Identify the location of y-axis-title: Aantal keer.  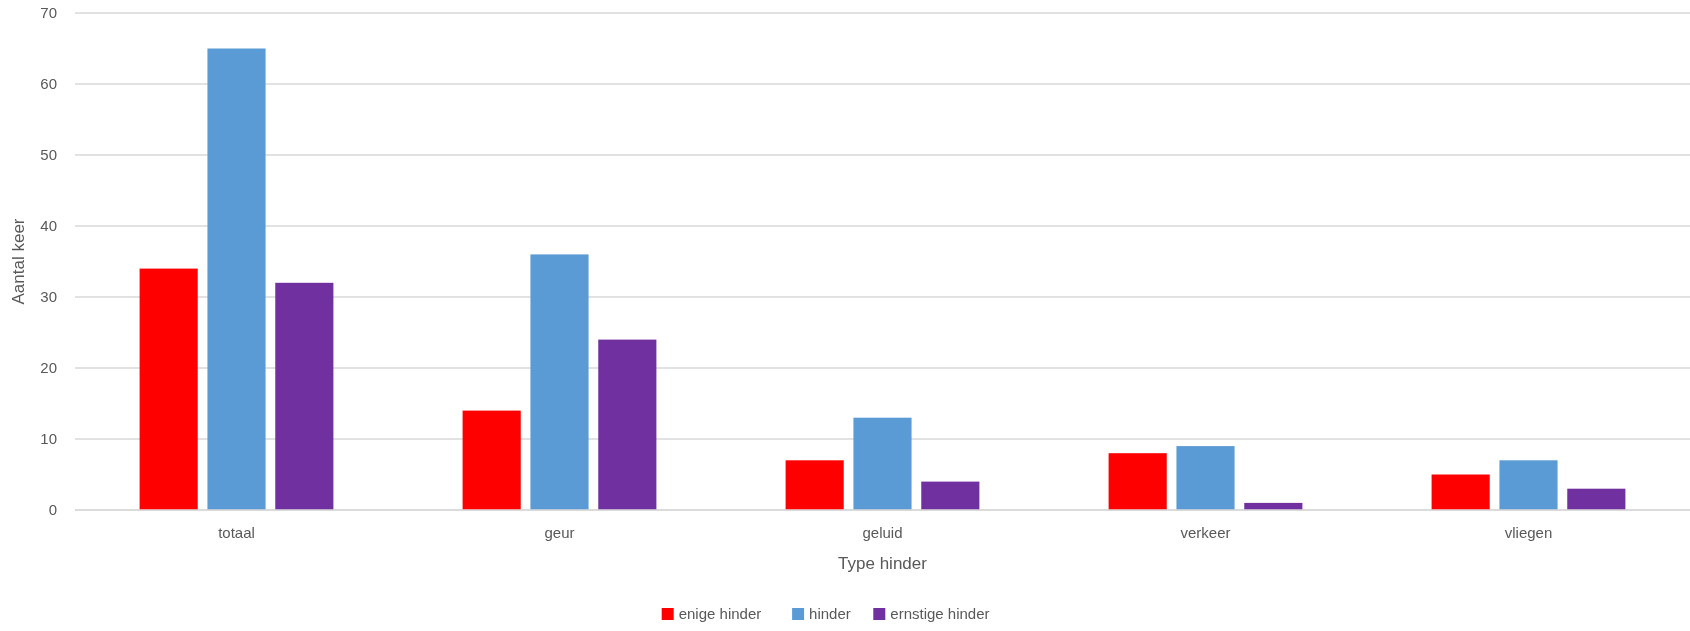
(18, 261).